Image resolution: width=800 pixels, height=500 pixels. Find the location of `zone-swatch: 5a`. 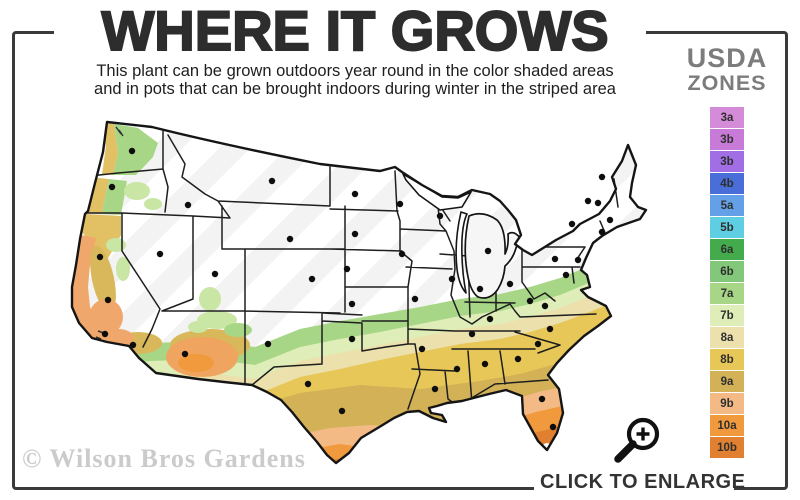

zone-swatch: 5a is located at coordinates (727, 205).